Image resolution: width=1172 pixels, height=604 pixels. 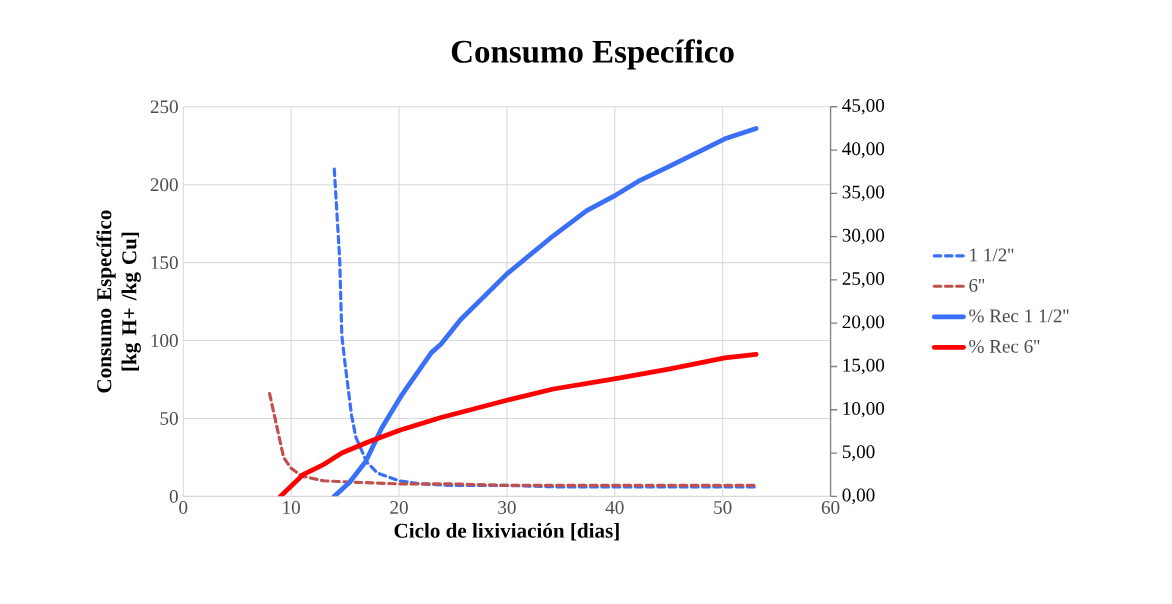 What do you see at coordinates (399, 507) in the screenshot?
I see `x-tick-label: 20` at bounding box center [399, 507].